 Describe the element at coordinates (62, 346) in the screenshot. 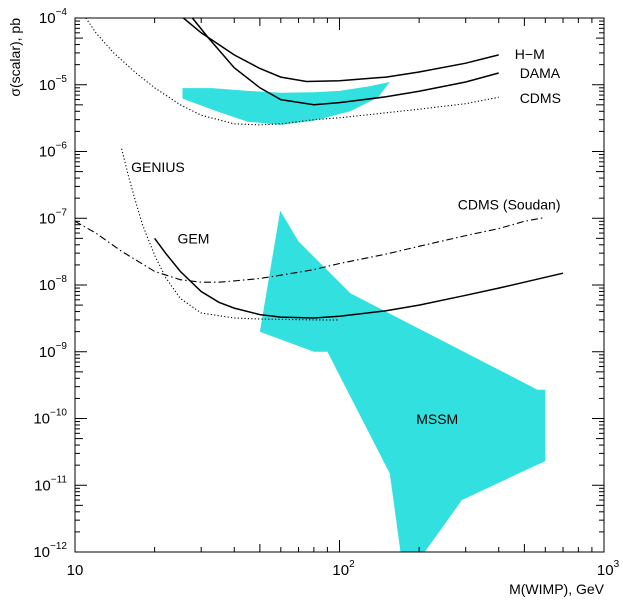

I see `tick-exponent: −9` at that location.